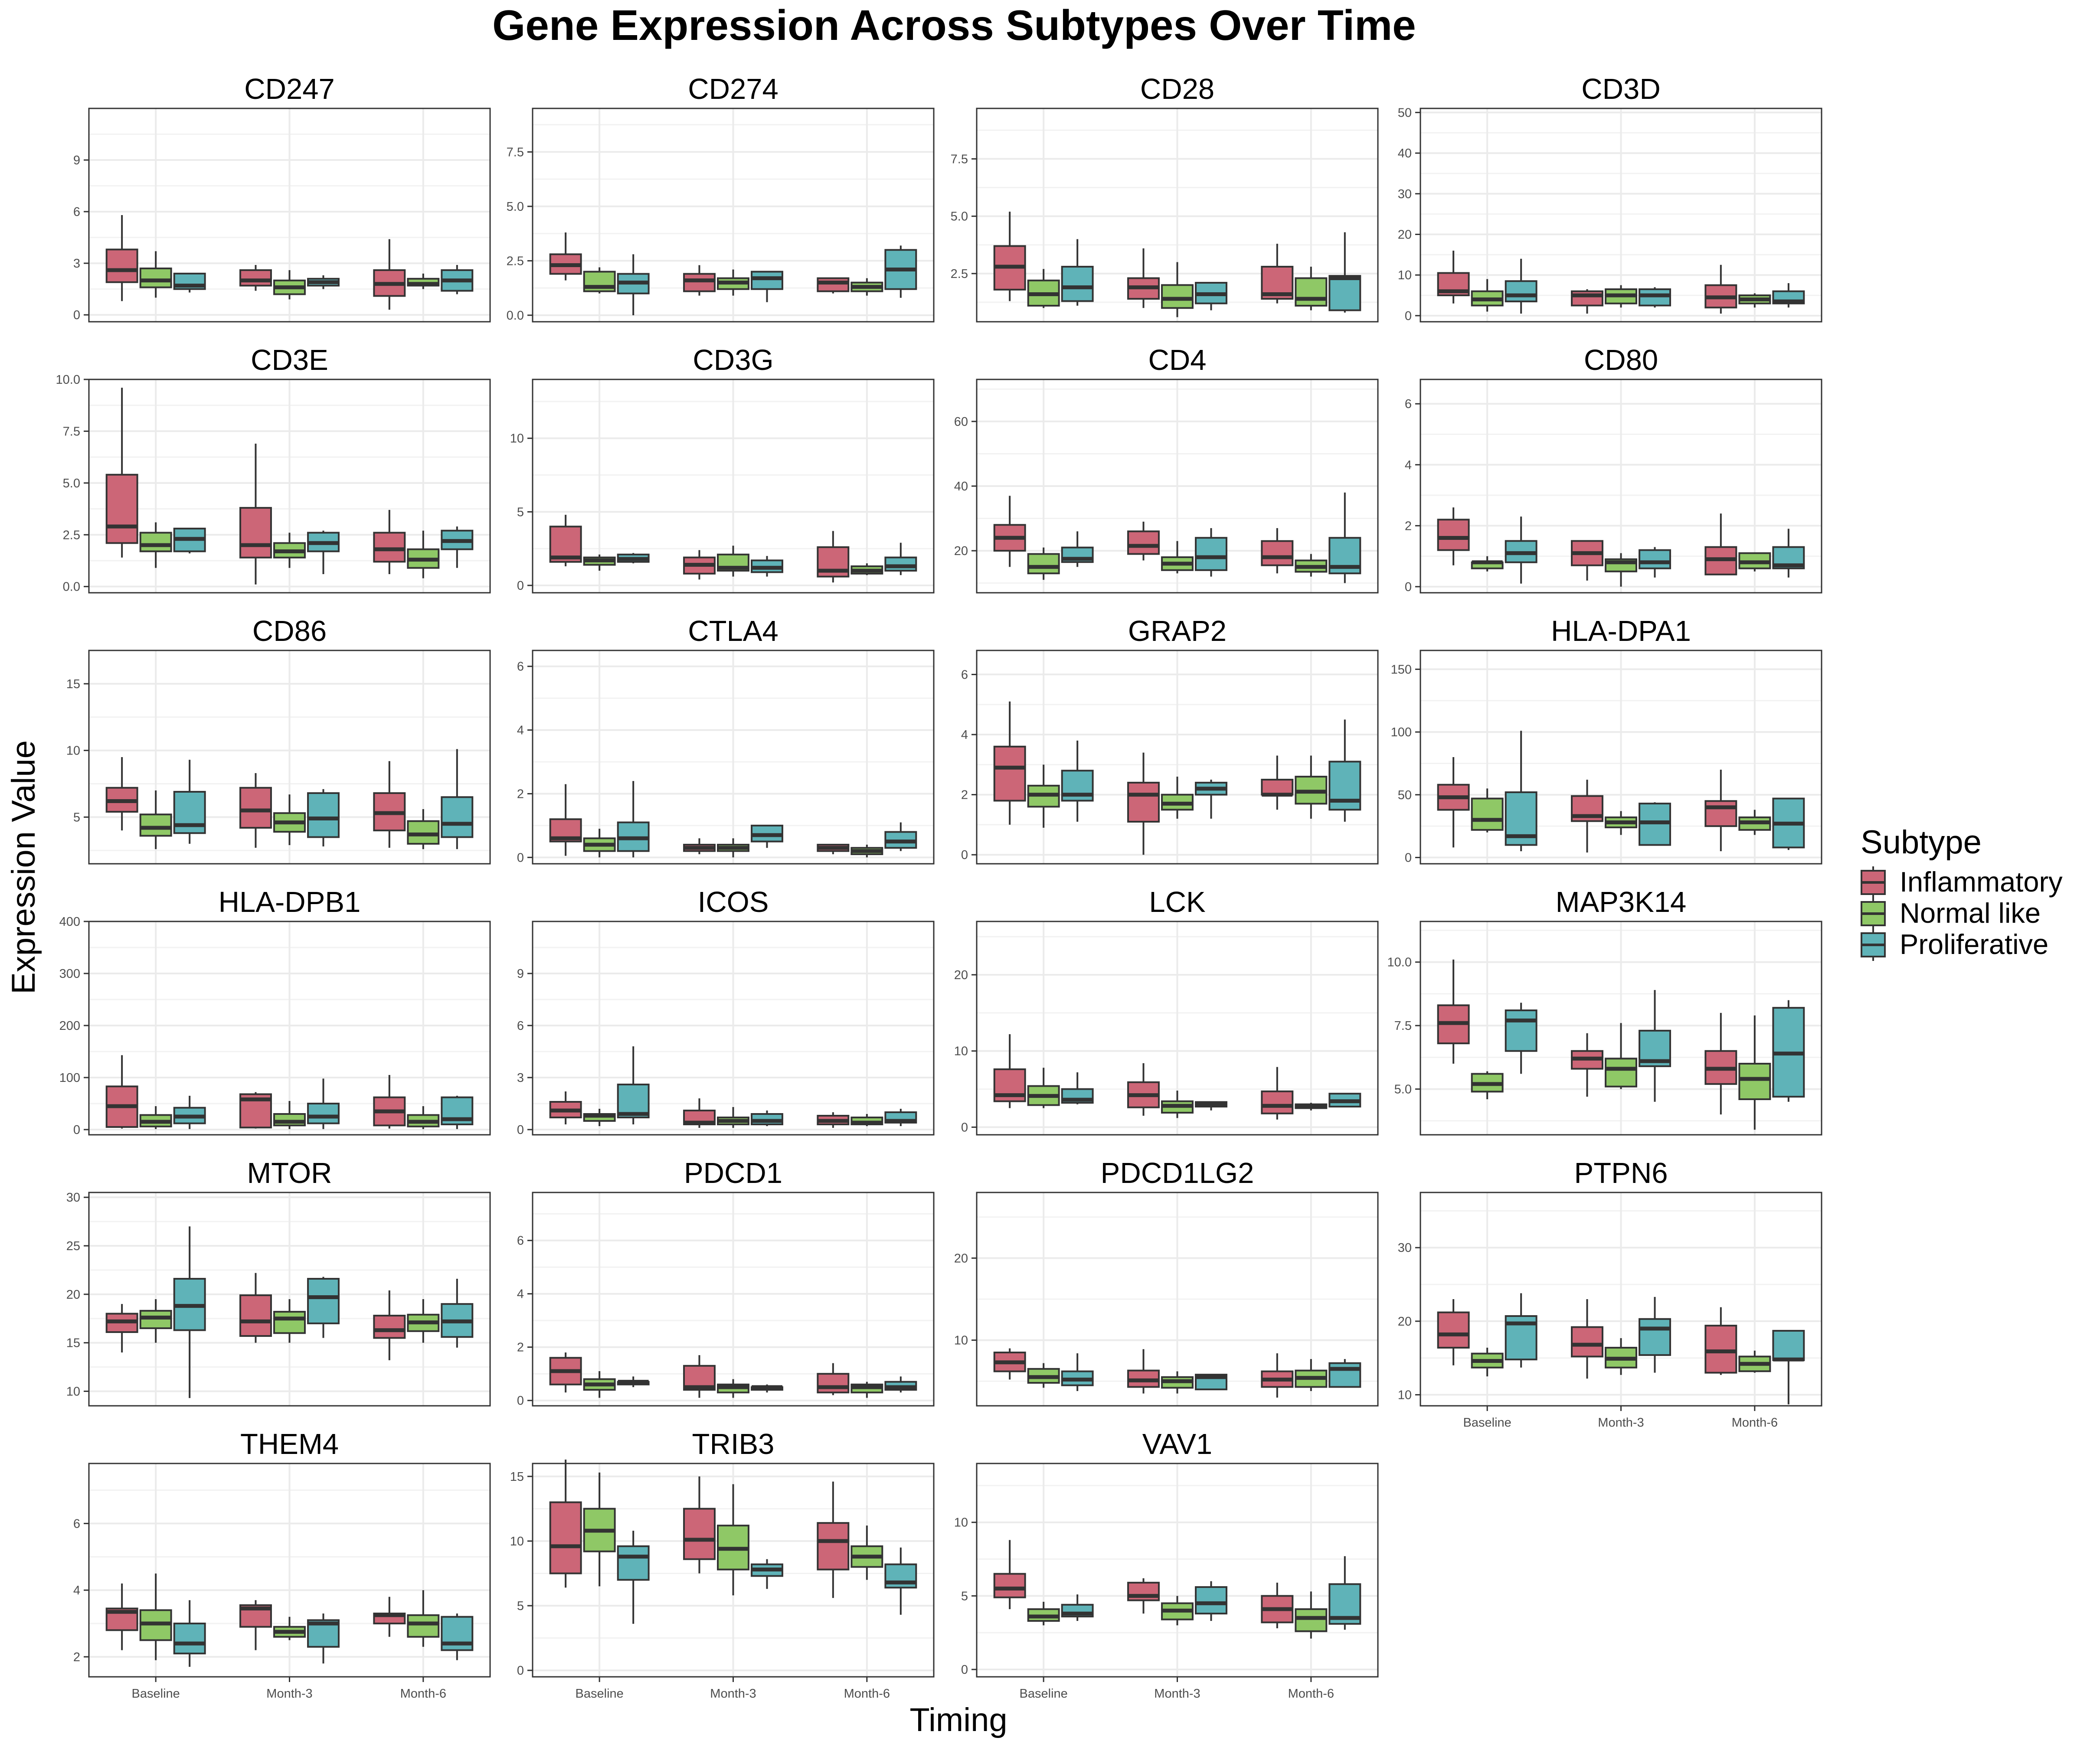 Image resolution: width=2100 pixels, height=1741 pixels. What do you see at coordinates (1621, 631) in the screenshot?
I see `facet-title-hla-dpa1: HLA-DPA1` at bounding box center [1621, 631].